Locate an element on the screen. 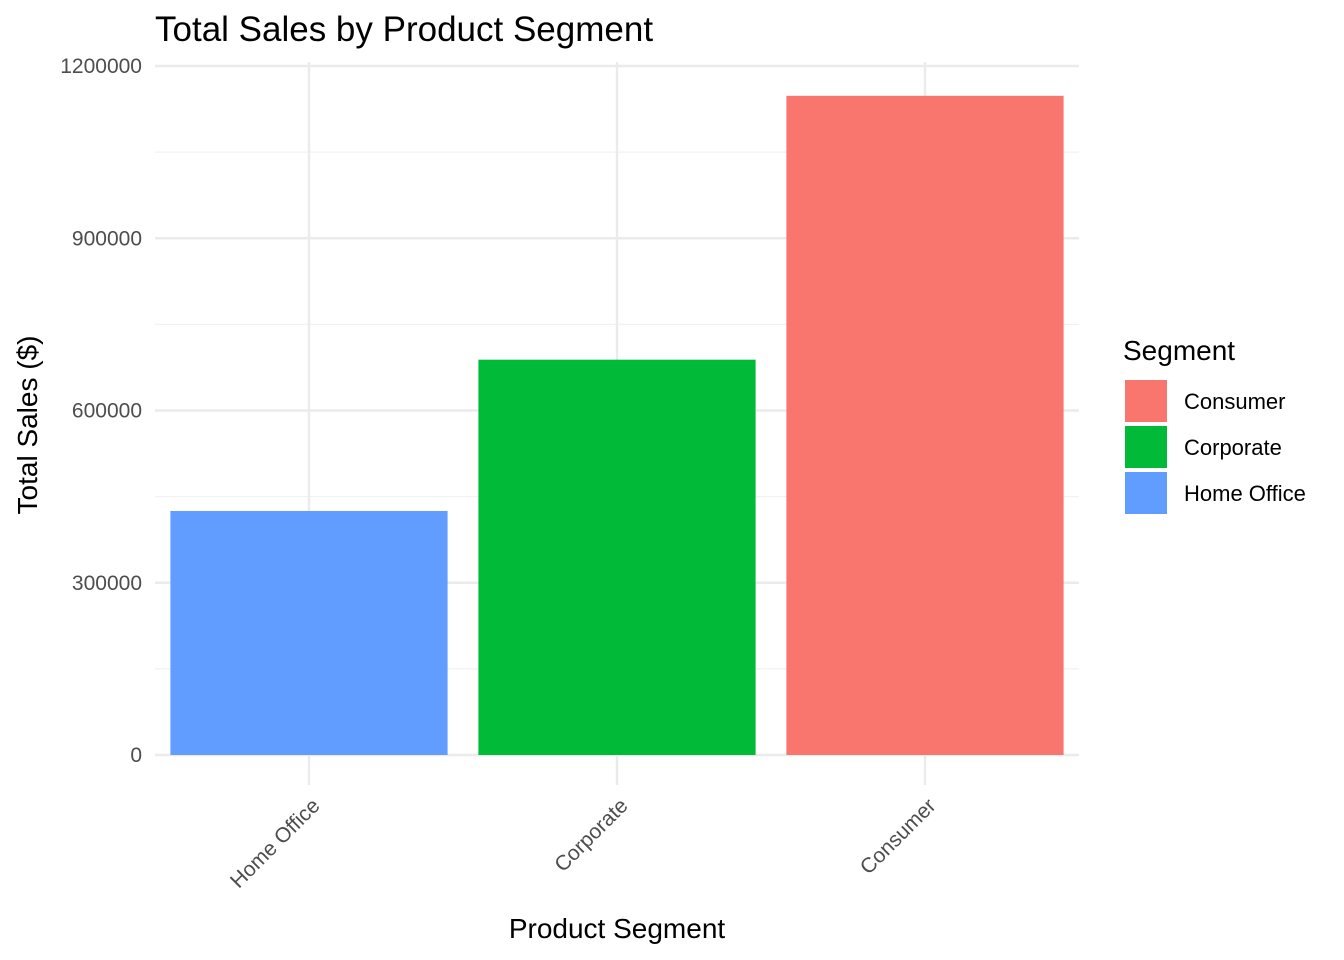 This screenshot has height=960, width=1344. x-axis-title: Product Segment is located at coordinates (617, 928).